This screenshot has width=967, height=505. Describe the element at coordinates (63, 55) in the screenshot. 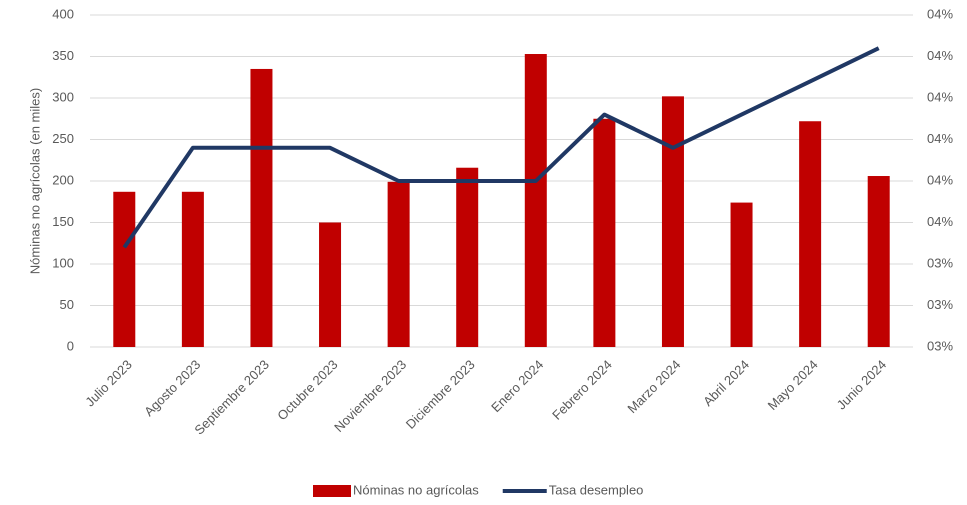

I see `y-tick-label: 350` at that location.